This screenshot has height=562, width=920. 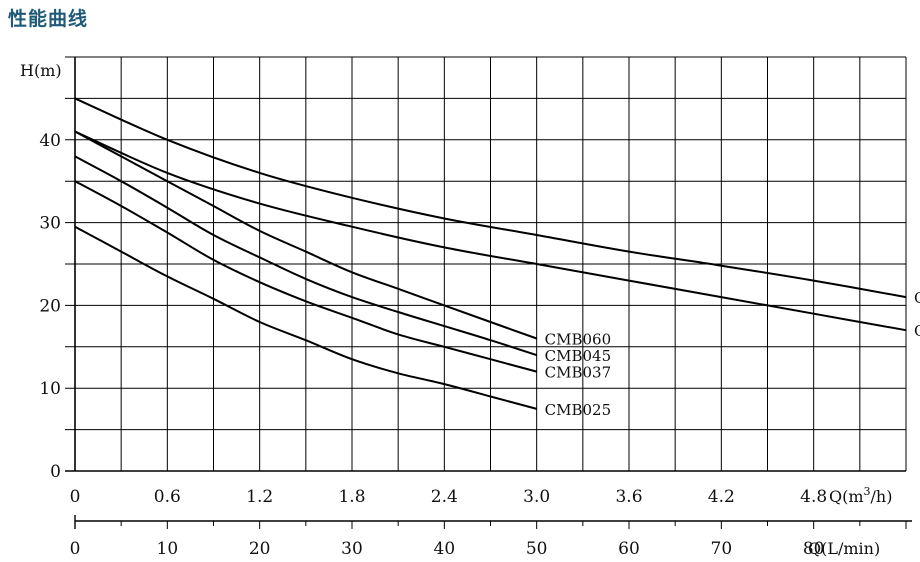 What do you see at coordinates (50, 389) in the screenshot?
I see `y-tick-label: 10` at bounding box center [50, 389].